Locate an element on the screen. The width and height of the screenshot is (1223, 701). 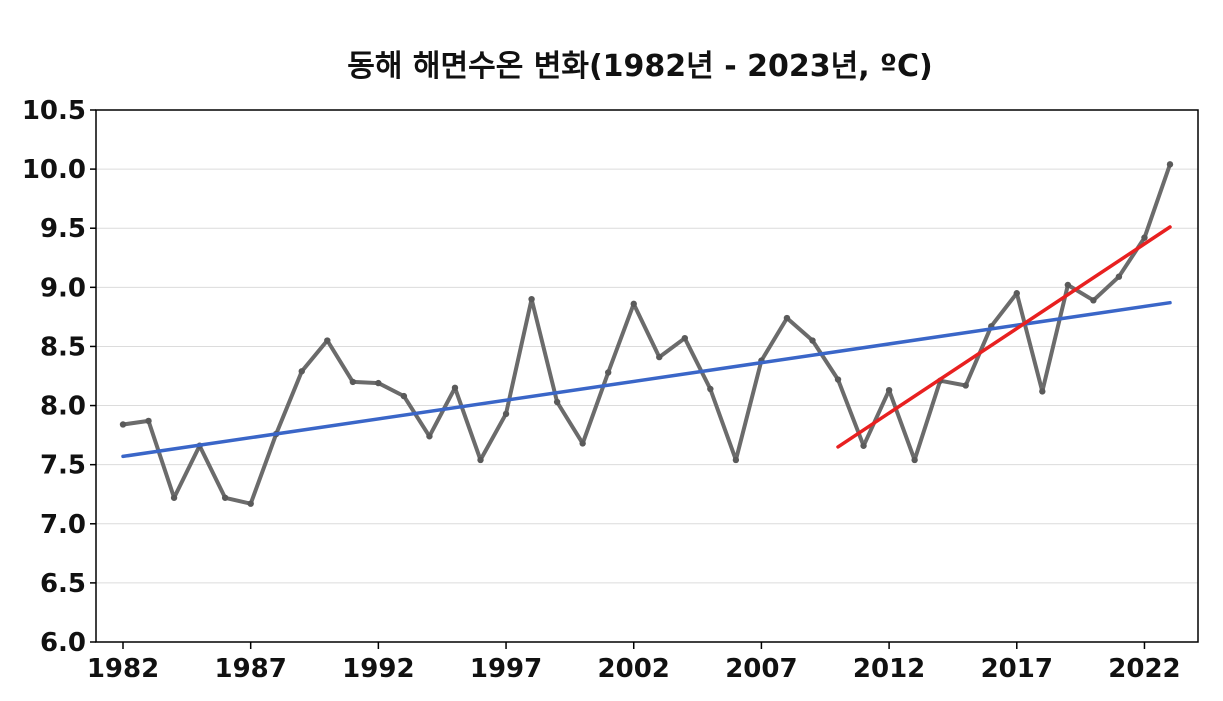
y-tick-label: 7.0 is located at coordinates (63, 525).